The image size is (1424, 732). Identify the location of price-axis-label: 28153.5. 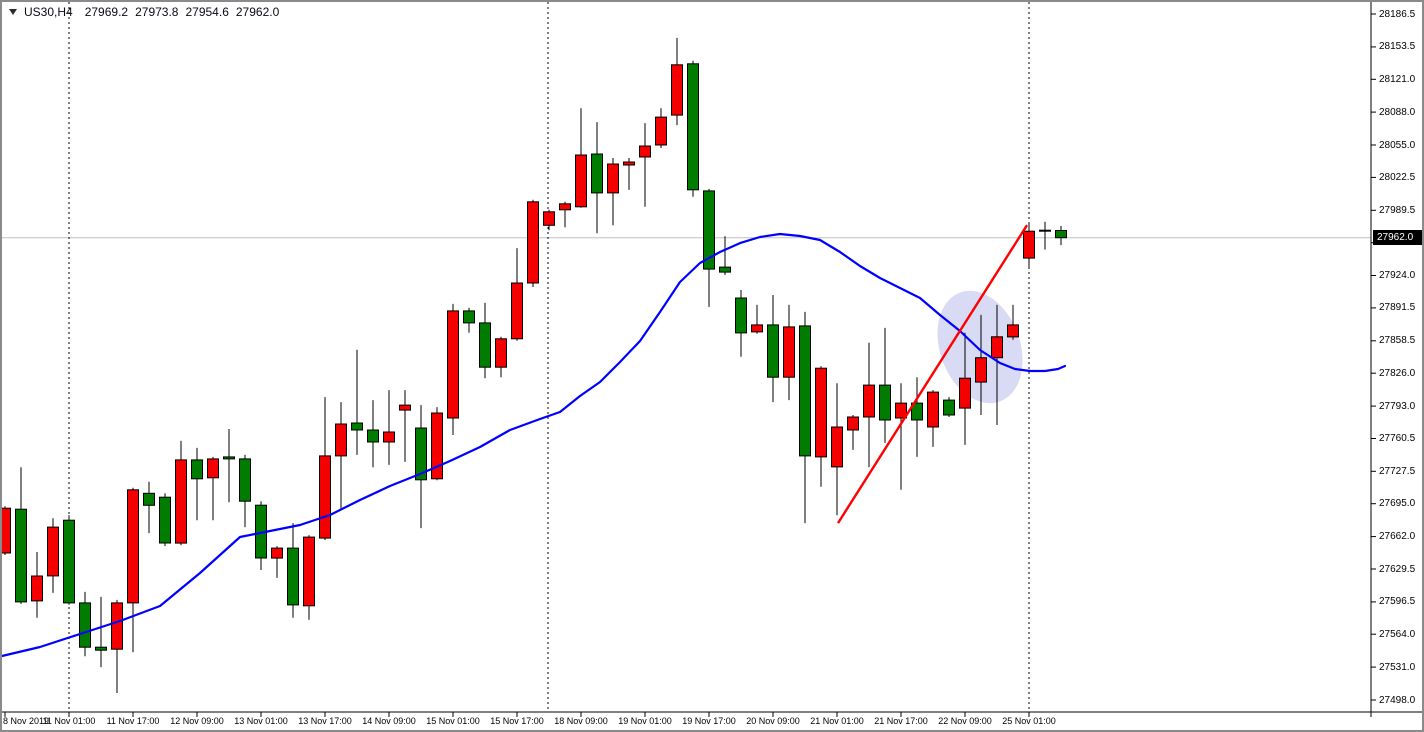
(1397, 47).